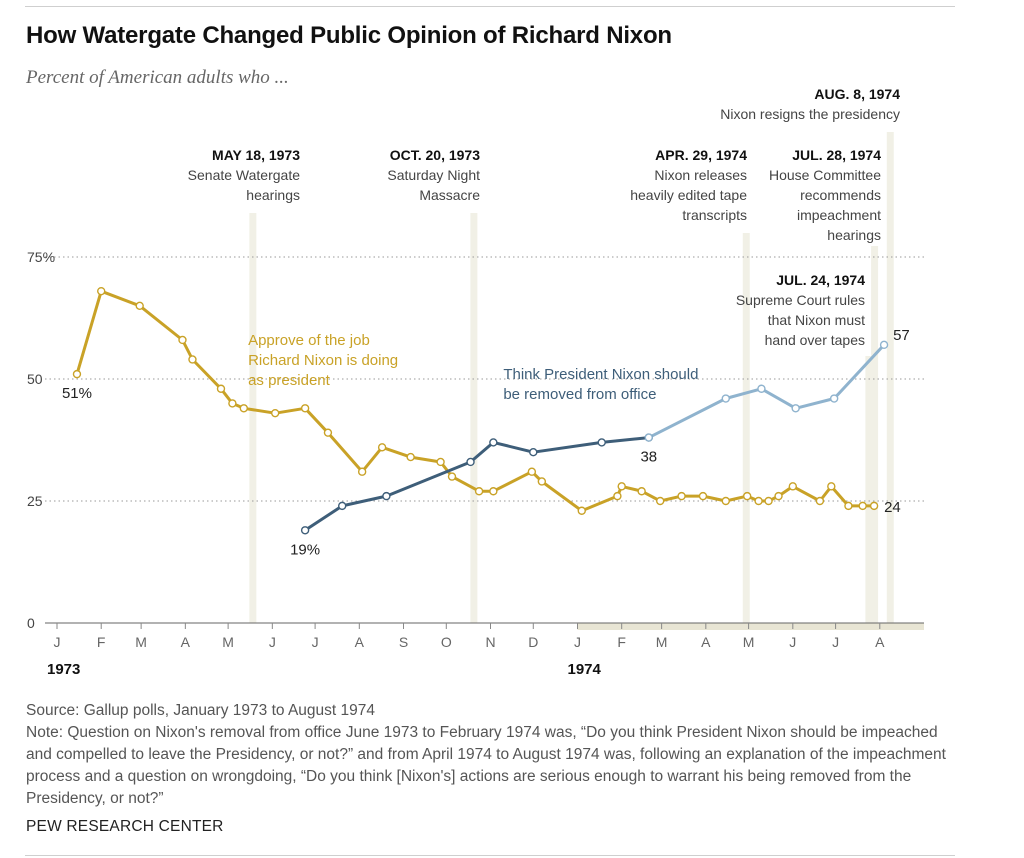 The width and height of the screenshot is (1024, 858). What do you see at coordinates (688, 195) in the screenshot?
I see `event-desc-3-line-2: heavily edited tape` at bounding box center [688, 195].